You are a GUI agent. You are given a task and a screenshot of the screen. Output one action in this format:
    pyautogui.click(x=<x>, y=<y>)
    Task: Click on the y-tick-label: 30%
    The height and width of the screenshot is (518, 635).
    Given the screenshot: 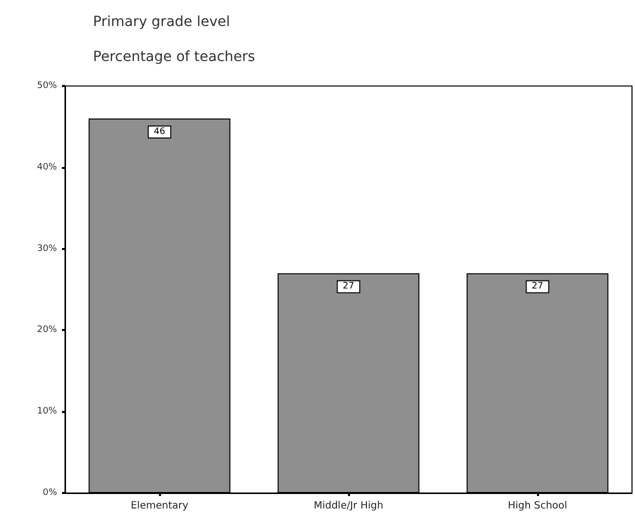 What is the action you would take?
    pyautogui.click(x=47, y=249)
    